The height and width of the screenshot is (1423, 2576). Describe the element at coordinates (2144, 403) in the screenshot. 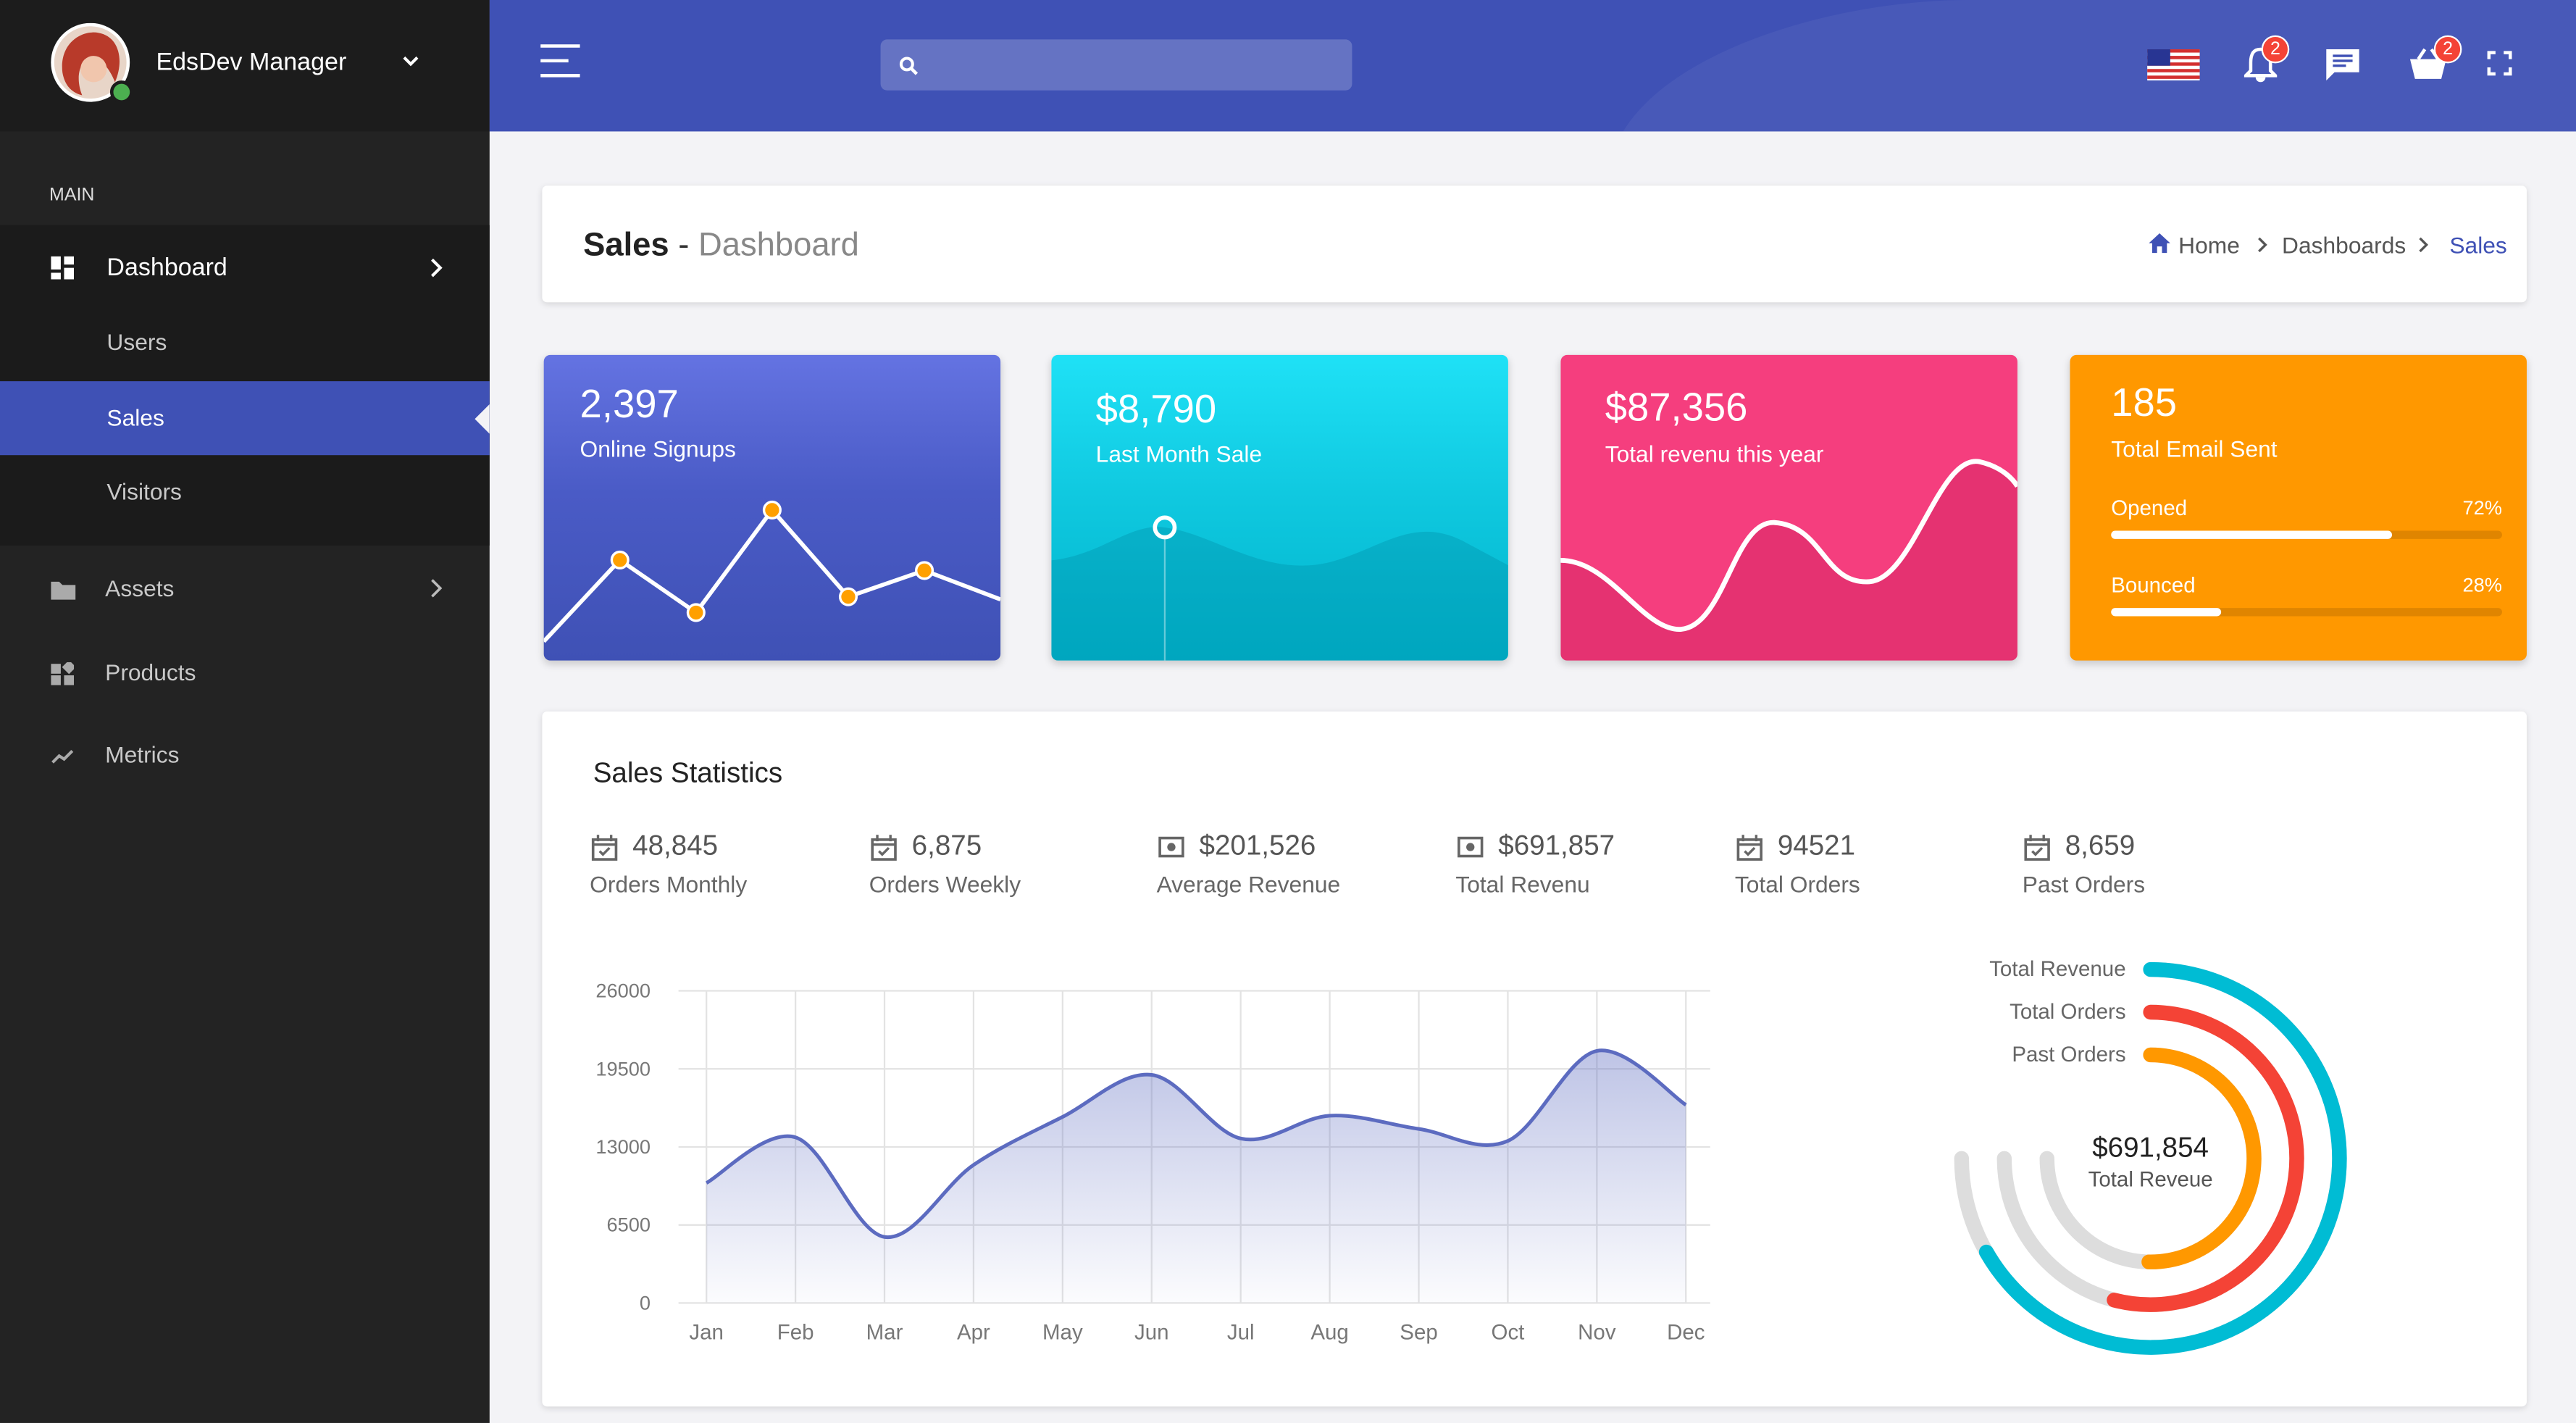

I see `card-value: 185` at that location.